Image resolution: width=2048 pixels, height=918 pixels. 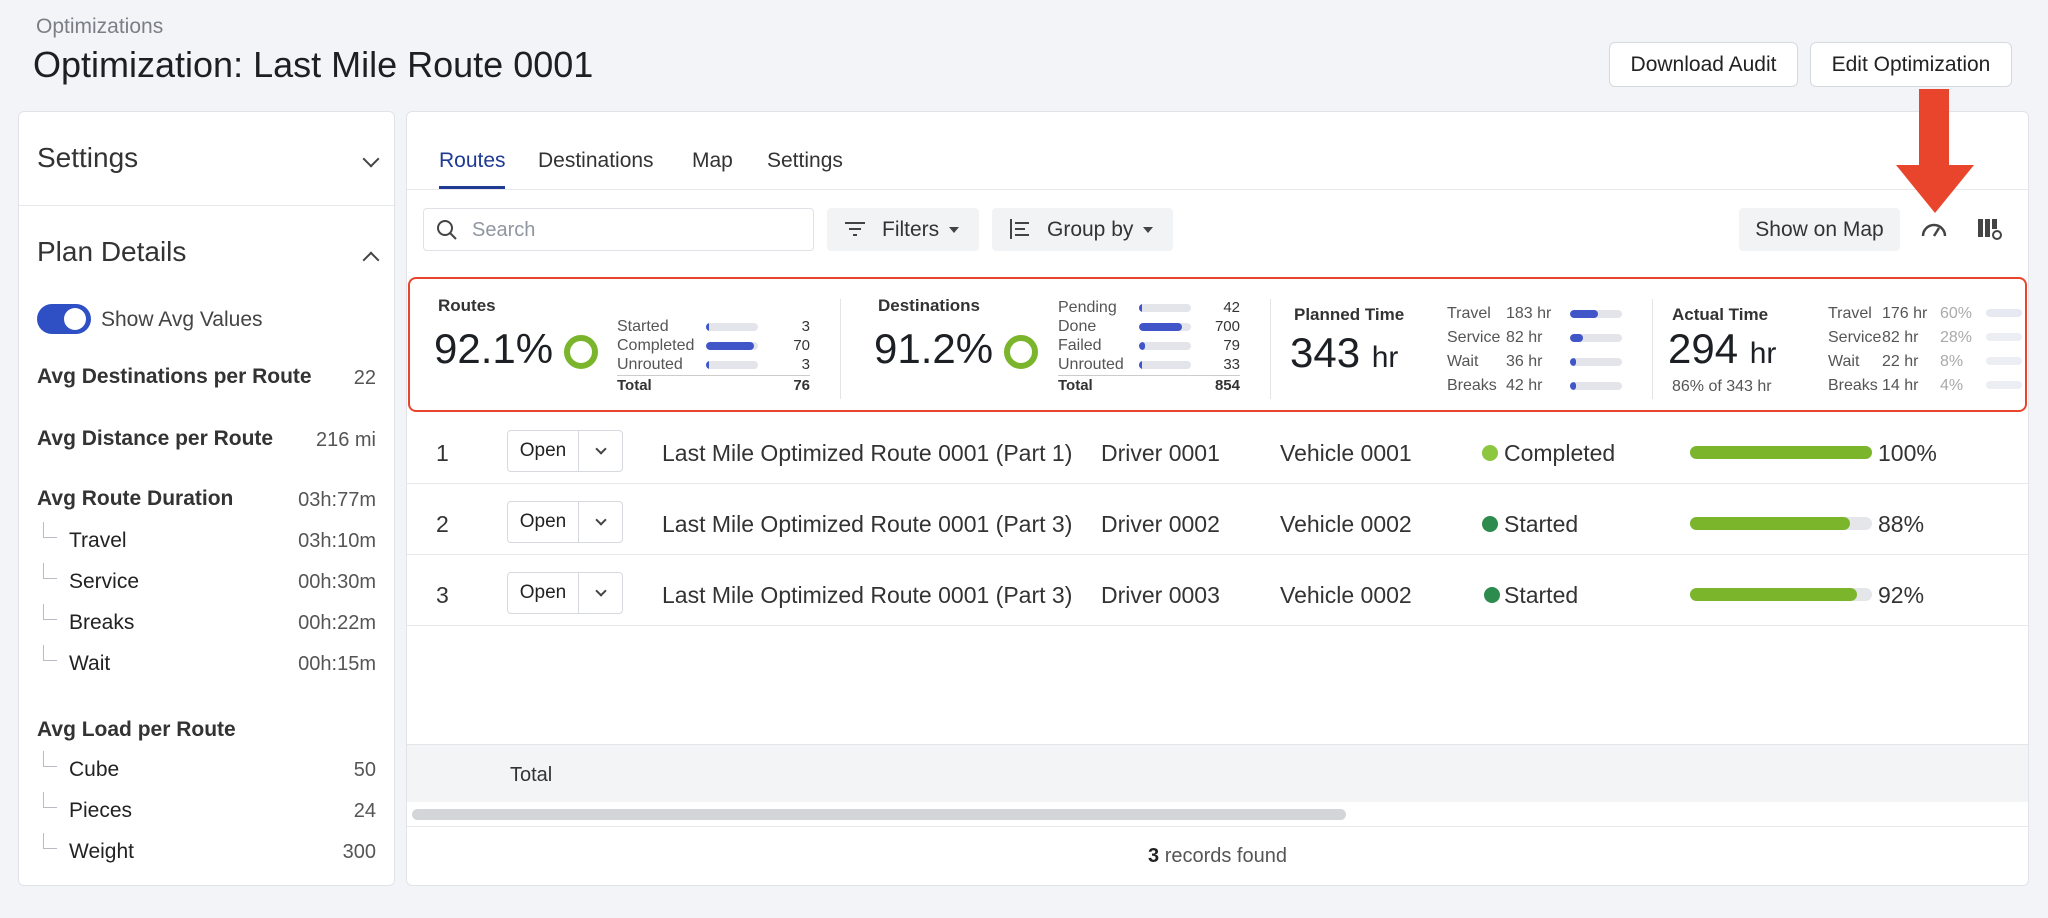 What do you see at coordinates (1087, 307) in the screenshot?
I see `dest-pending-label: Pending` at bounding box center [1087, 307].